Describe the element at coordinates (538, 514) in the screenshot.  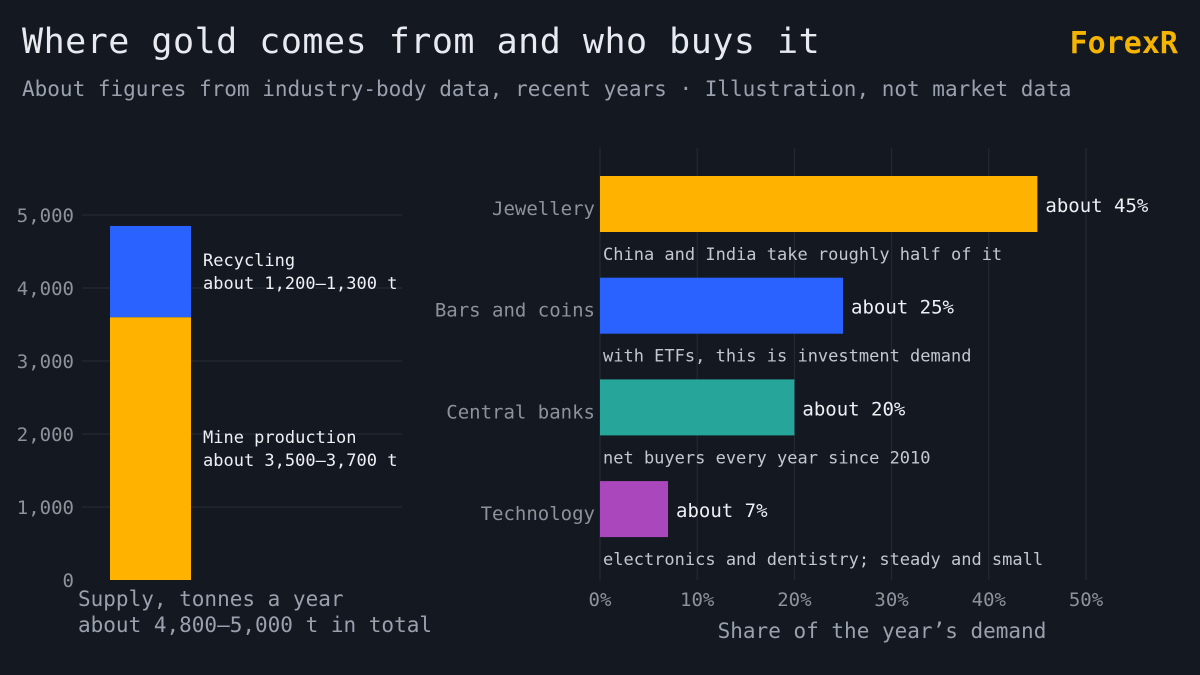
I see `demand-category-label: Technology` at that location.